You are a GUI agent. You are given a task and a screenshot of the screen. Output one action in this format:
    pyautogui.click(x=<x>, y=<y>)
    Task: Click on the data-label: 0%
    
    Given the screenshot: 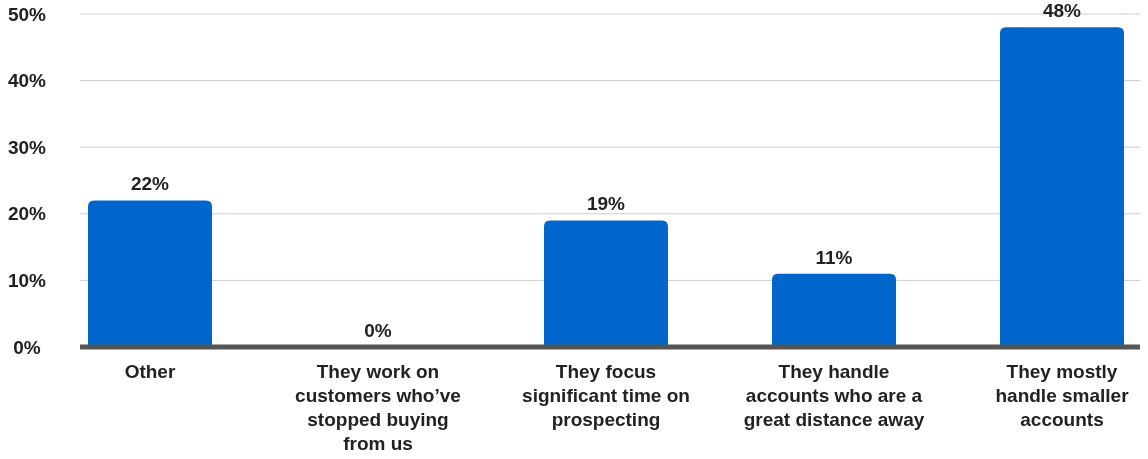 What is the action you would take?
    pyautogui.click(x=378, y=330)
    